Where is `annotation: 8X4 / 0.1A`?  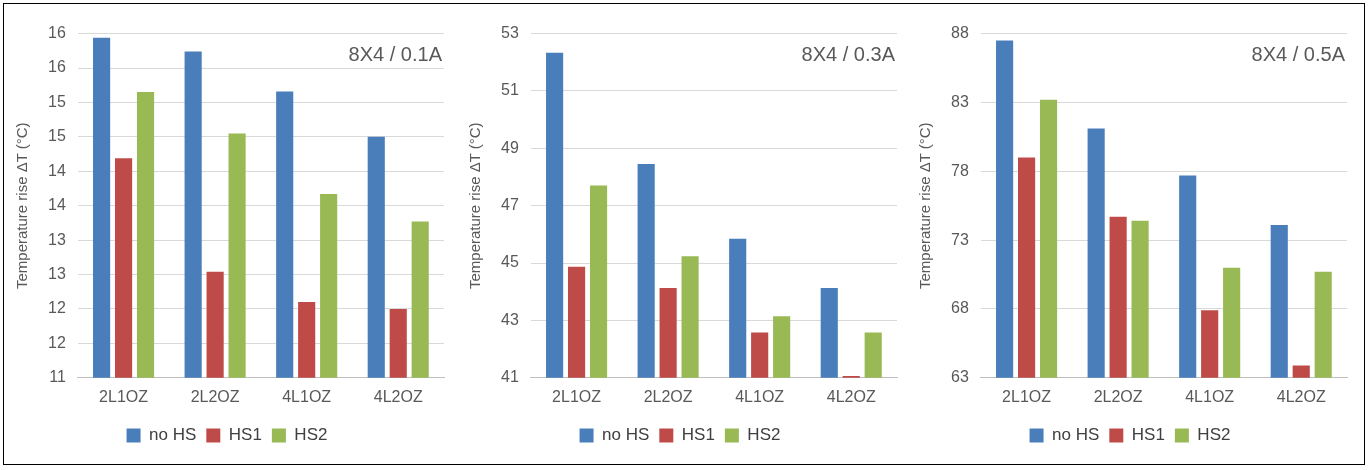 annotation: 8X4 / 0.1A is located at coordinates (395, 54).